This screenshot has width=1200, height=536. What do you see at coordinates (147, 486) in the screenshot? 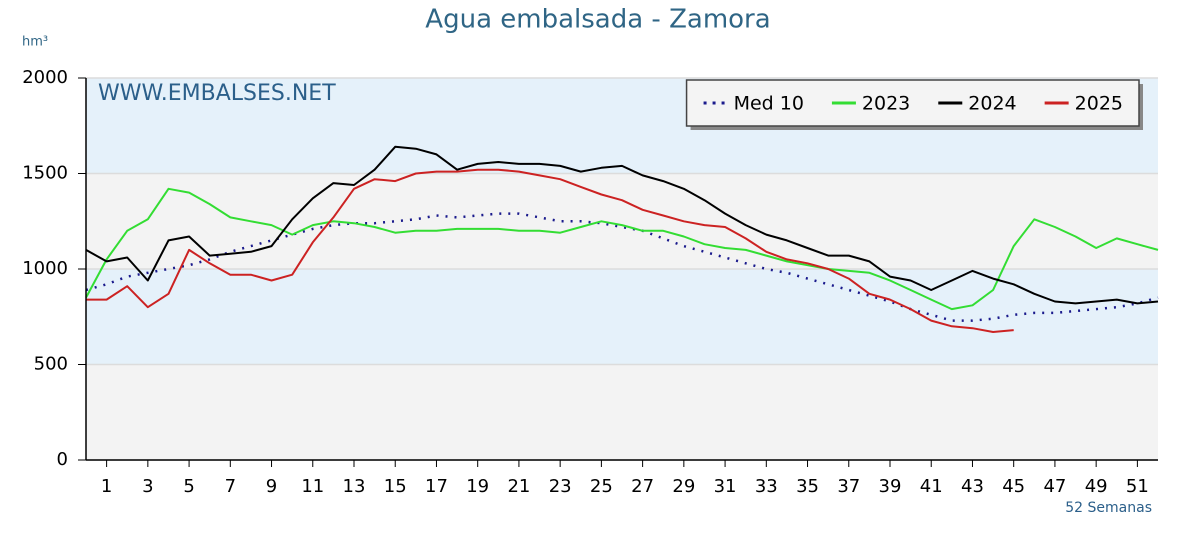
I see `x-tick-label: 3` at bounding box center [147, 486].